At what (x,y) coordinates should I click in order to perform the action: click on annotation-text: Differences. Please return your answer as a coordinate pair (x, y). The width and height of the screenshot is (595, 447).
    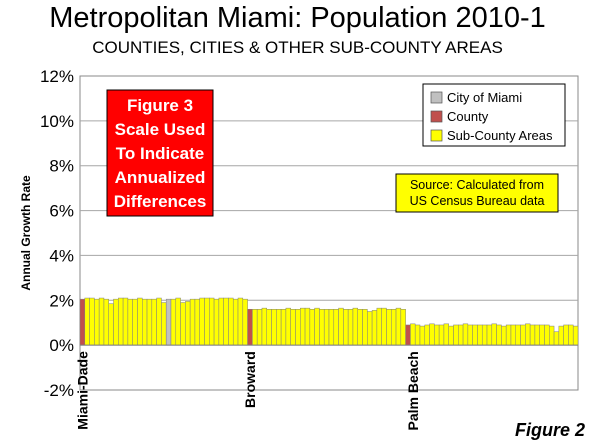
    Looking at the image, I should click on (160, 201).